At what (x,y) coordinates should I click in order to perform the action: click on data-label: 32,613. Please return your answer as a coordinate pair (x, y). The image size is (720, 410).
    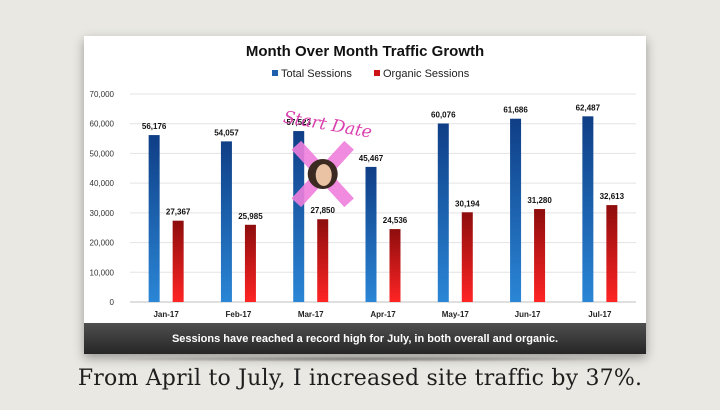
    Looking at the image, I should click on (612, 196).